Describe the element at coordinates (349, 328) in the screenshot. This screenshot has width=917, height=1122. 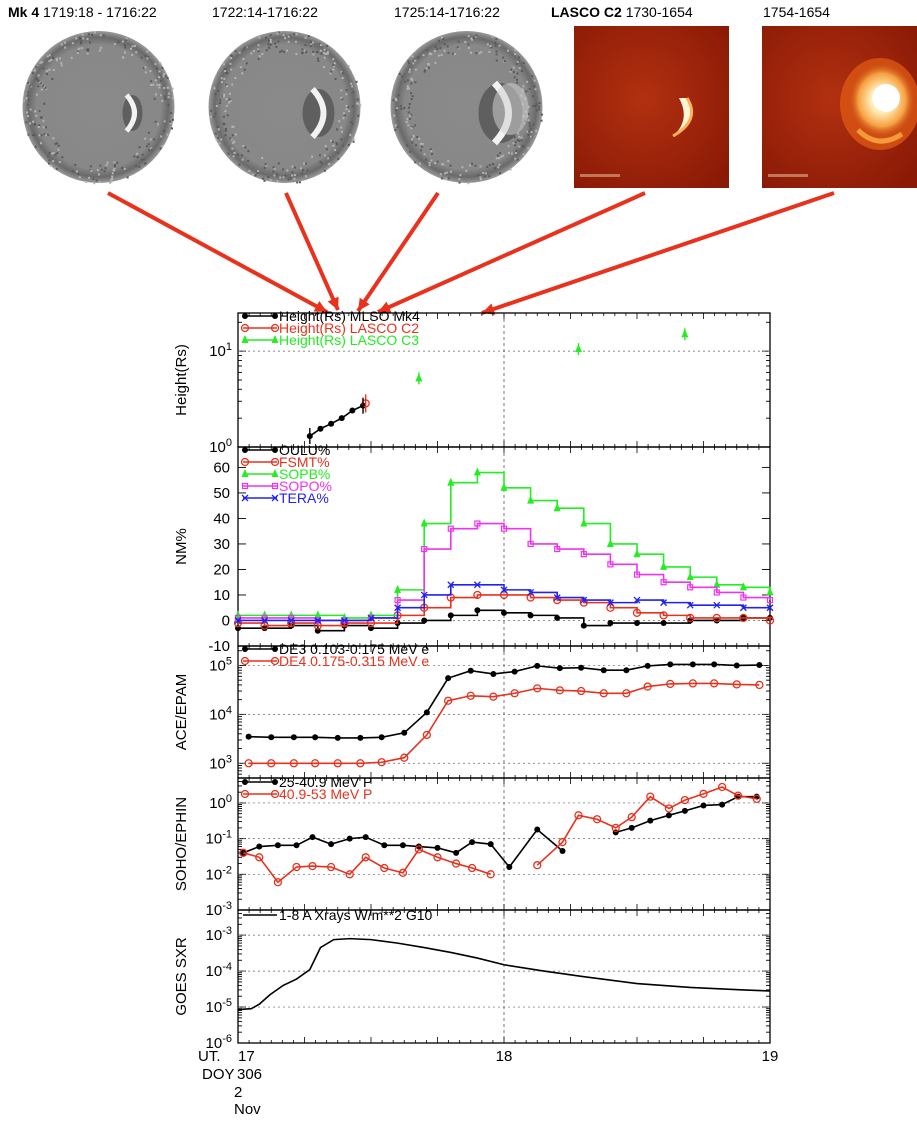
I see `legend-label: Height(Rs) LASCO C2` at that location.